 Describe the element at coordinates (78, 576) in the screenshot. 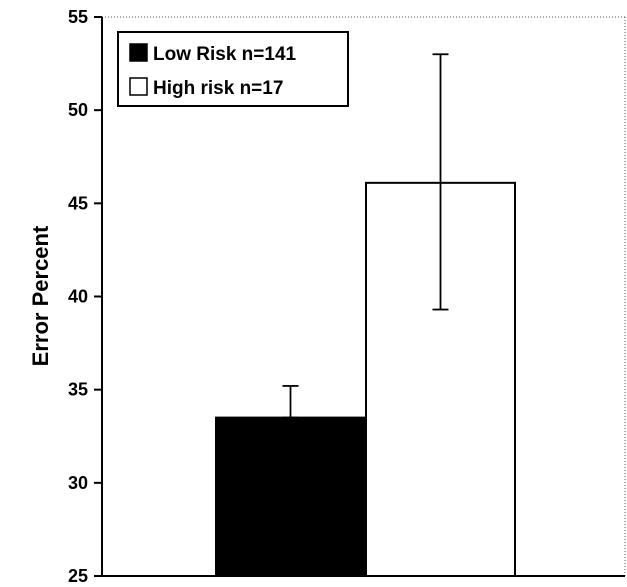

I see `y-tick-label: 25` at that location.